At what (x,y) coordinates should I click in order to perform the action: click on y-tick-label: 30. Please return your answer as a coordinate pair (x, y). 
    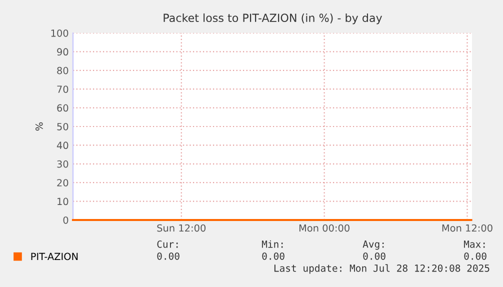
    Looking at the image, I should click on (62, 164).